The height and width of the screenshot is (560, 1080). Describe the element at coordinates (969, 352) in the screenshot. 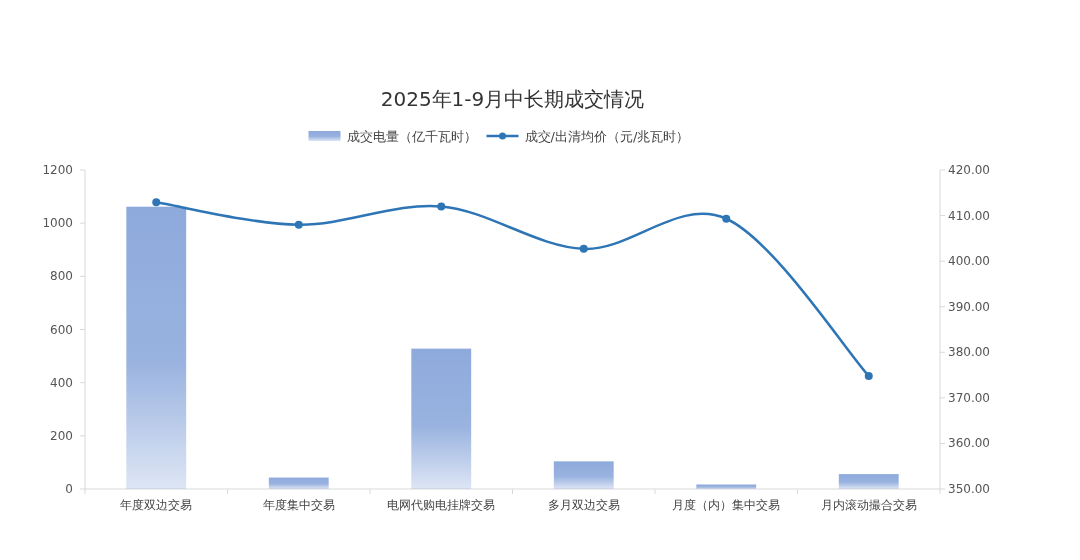

I see `y2-tick-label: 380.00` at that location.